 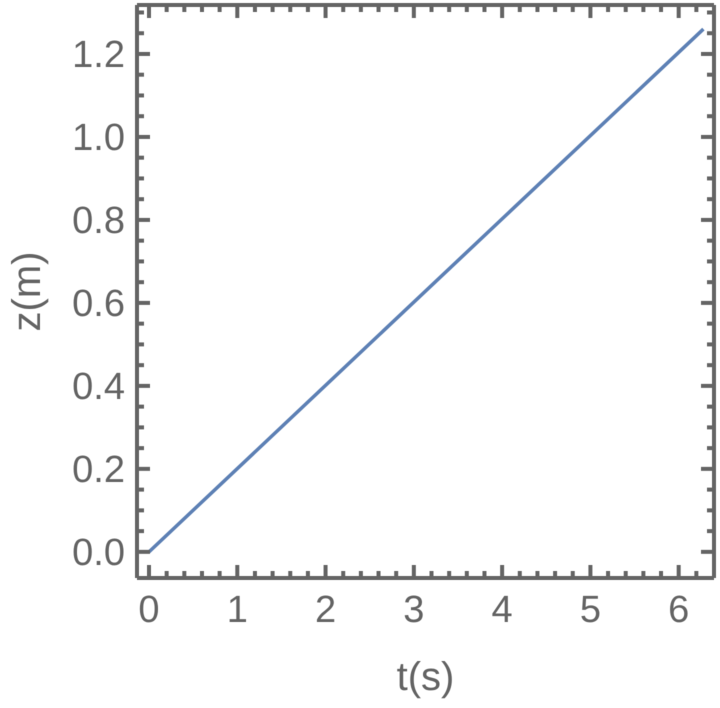 I want to click on x-tick-label: 1, so click(x=237, y=610).